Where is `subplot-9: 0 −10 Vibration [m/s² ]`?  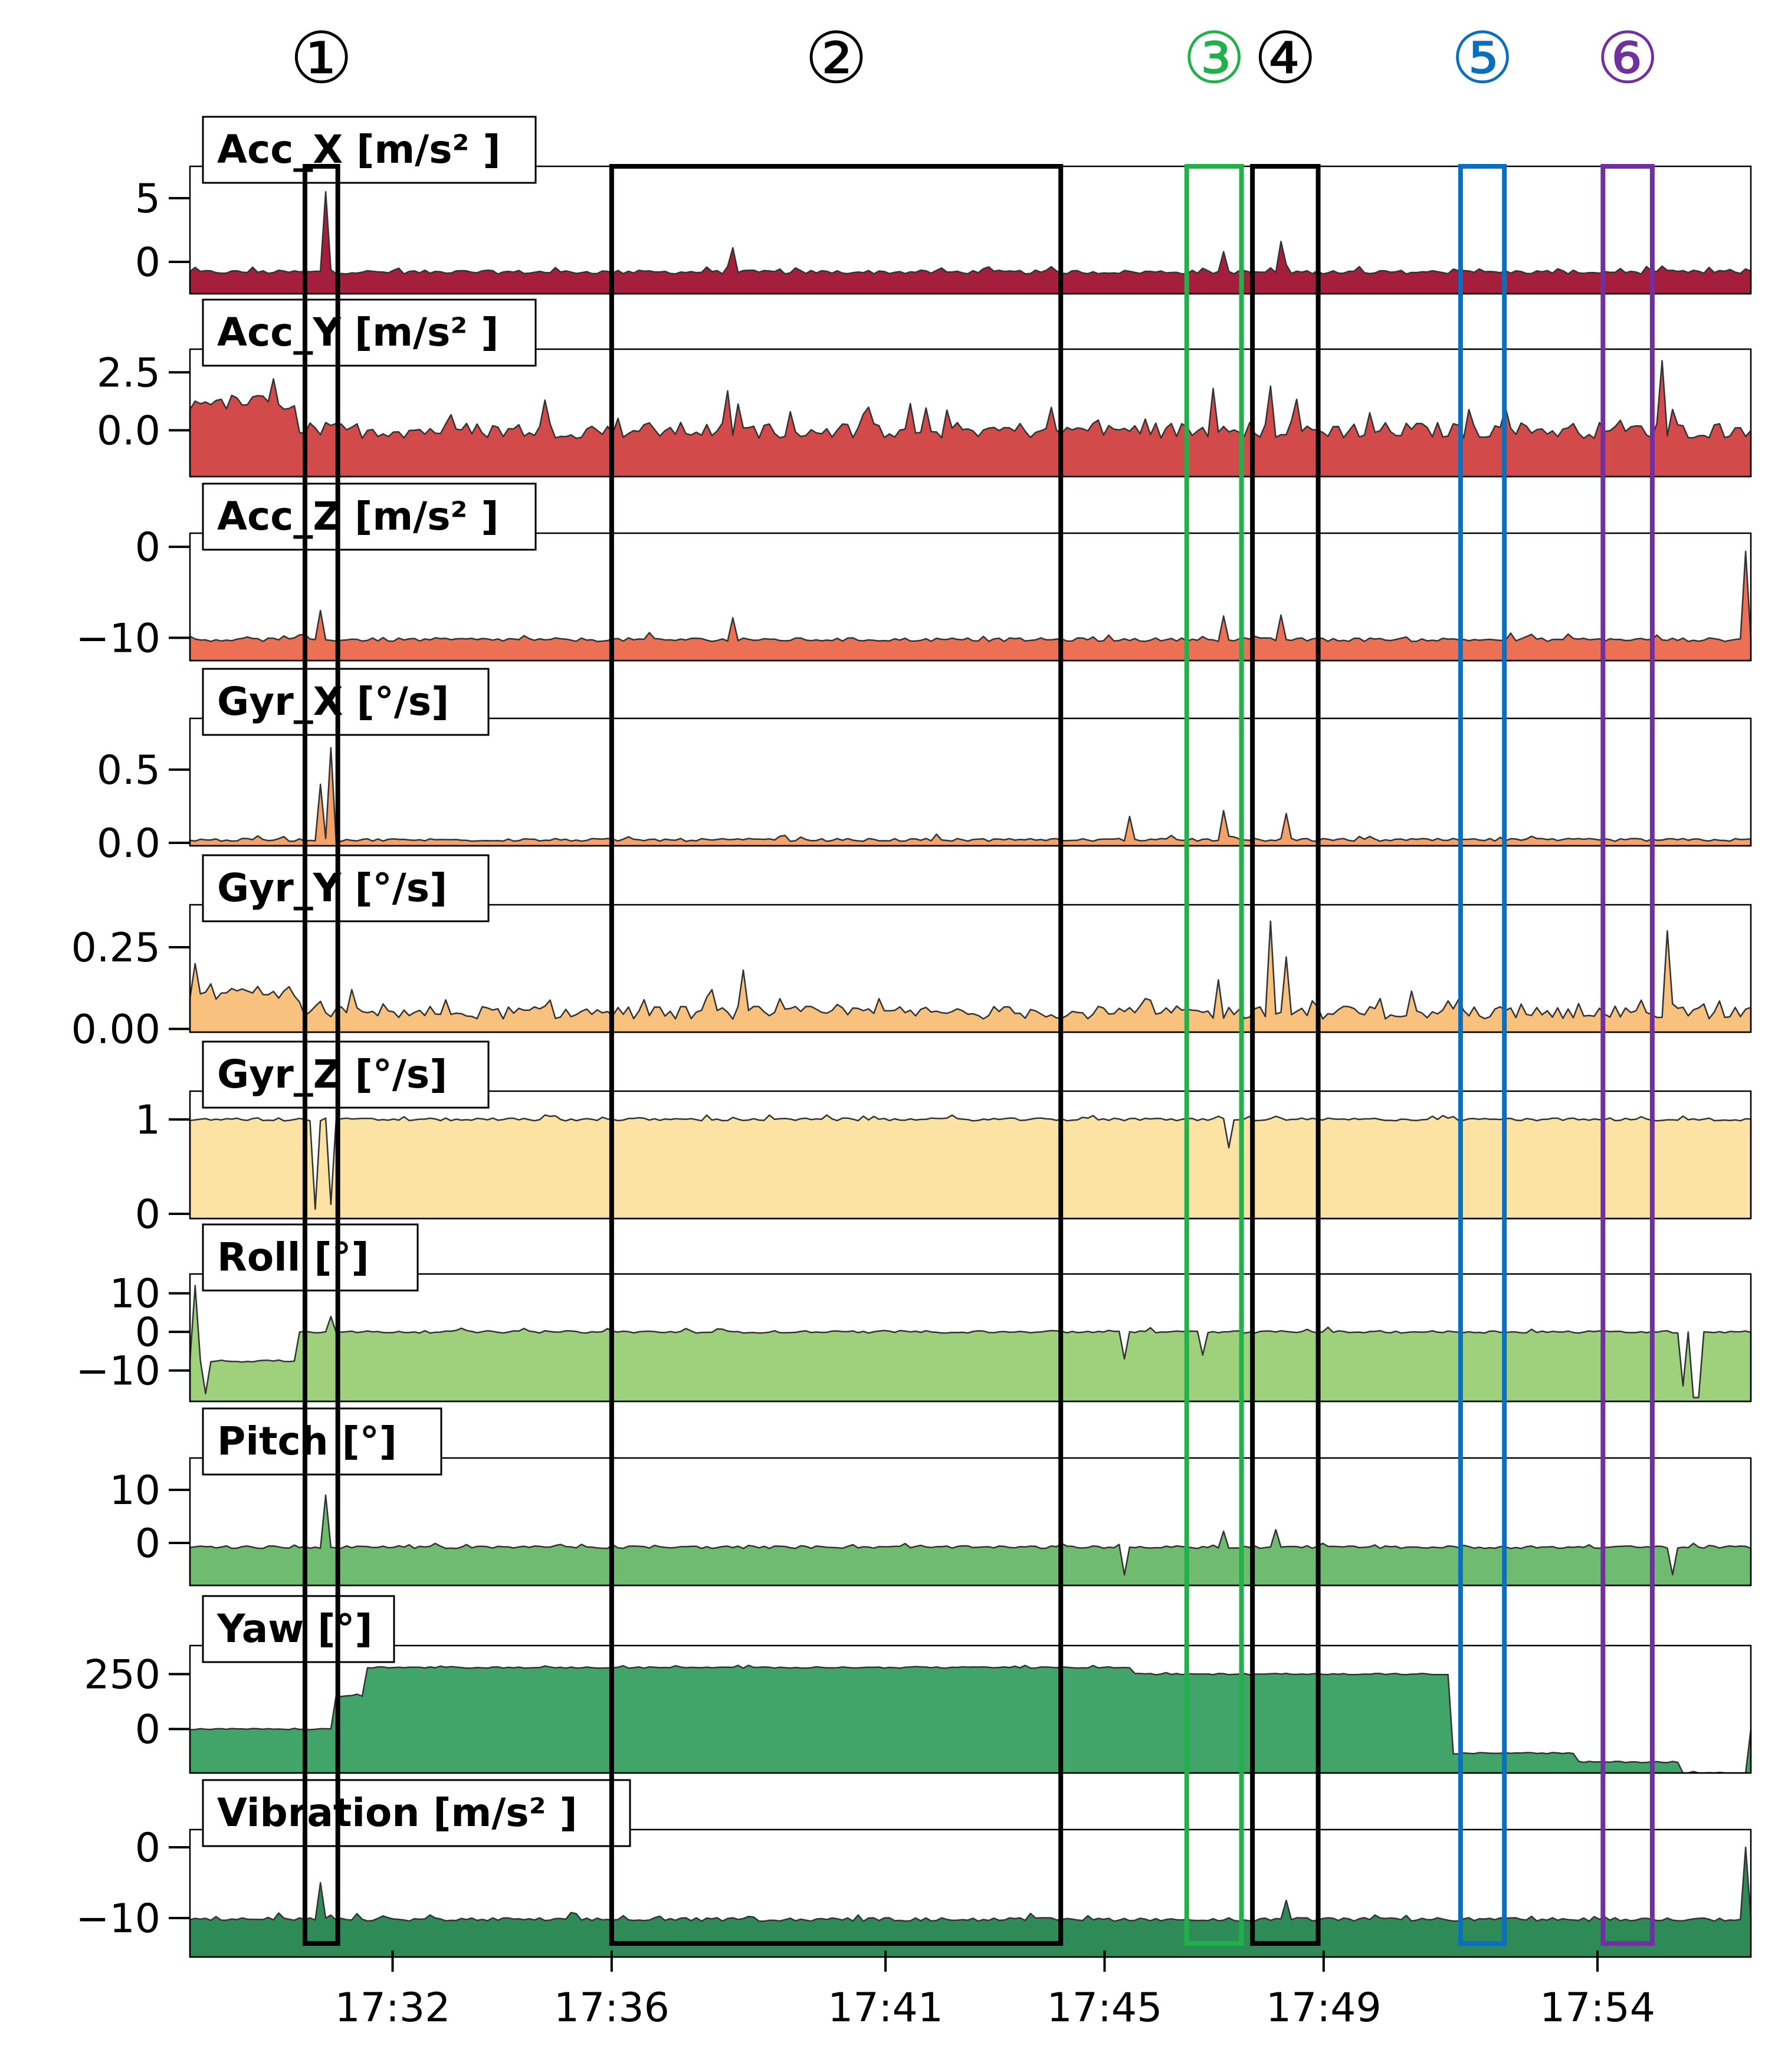 subplot-9: 0 −10 Vibration [m/s² ] is located at coordinates (914, 1868).